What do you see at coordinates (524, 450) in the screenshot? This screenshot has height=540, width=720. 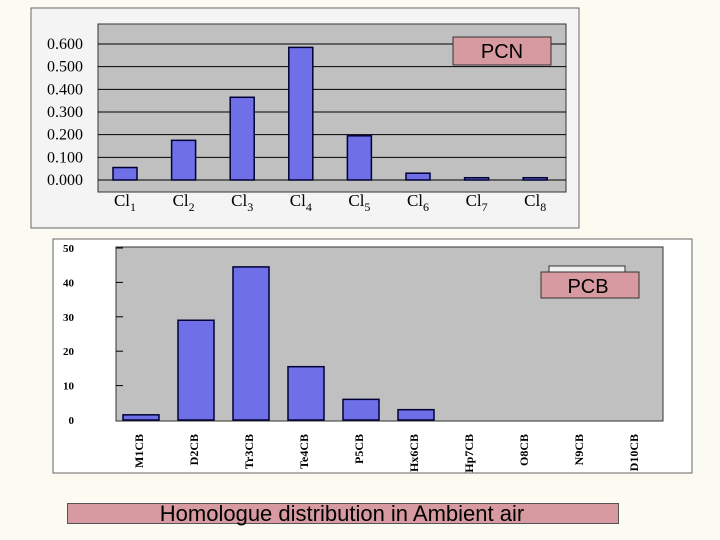 I see `pcb-x-tick-label: O8CB` at bounding box center [524, 450].